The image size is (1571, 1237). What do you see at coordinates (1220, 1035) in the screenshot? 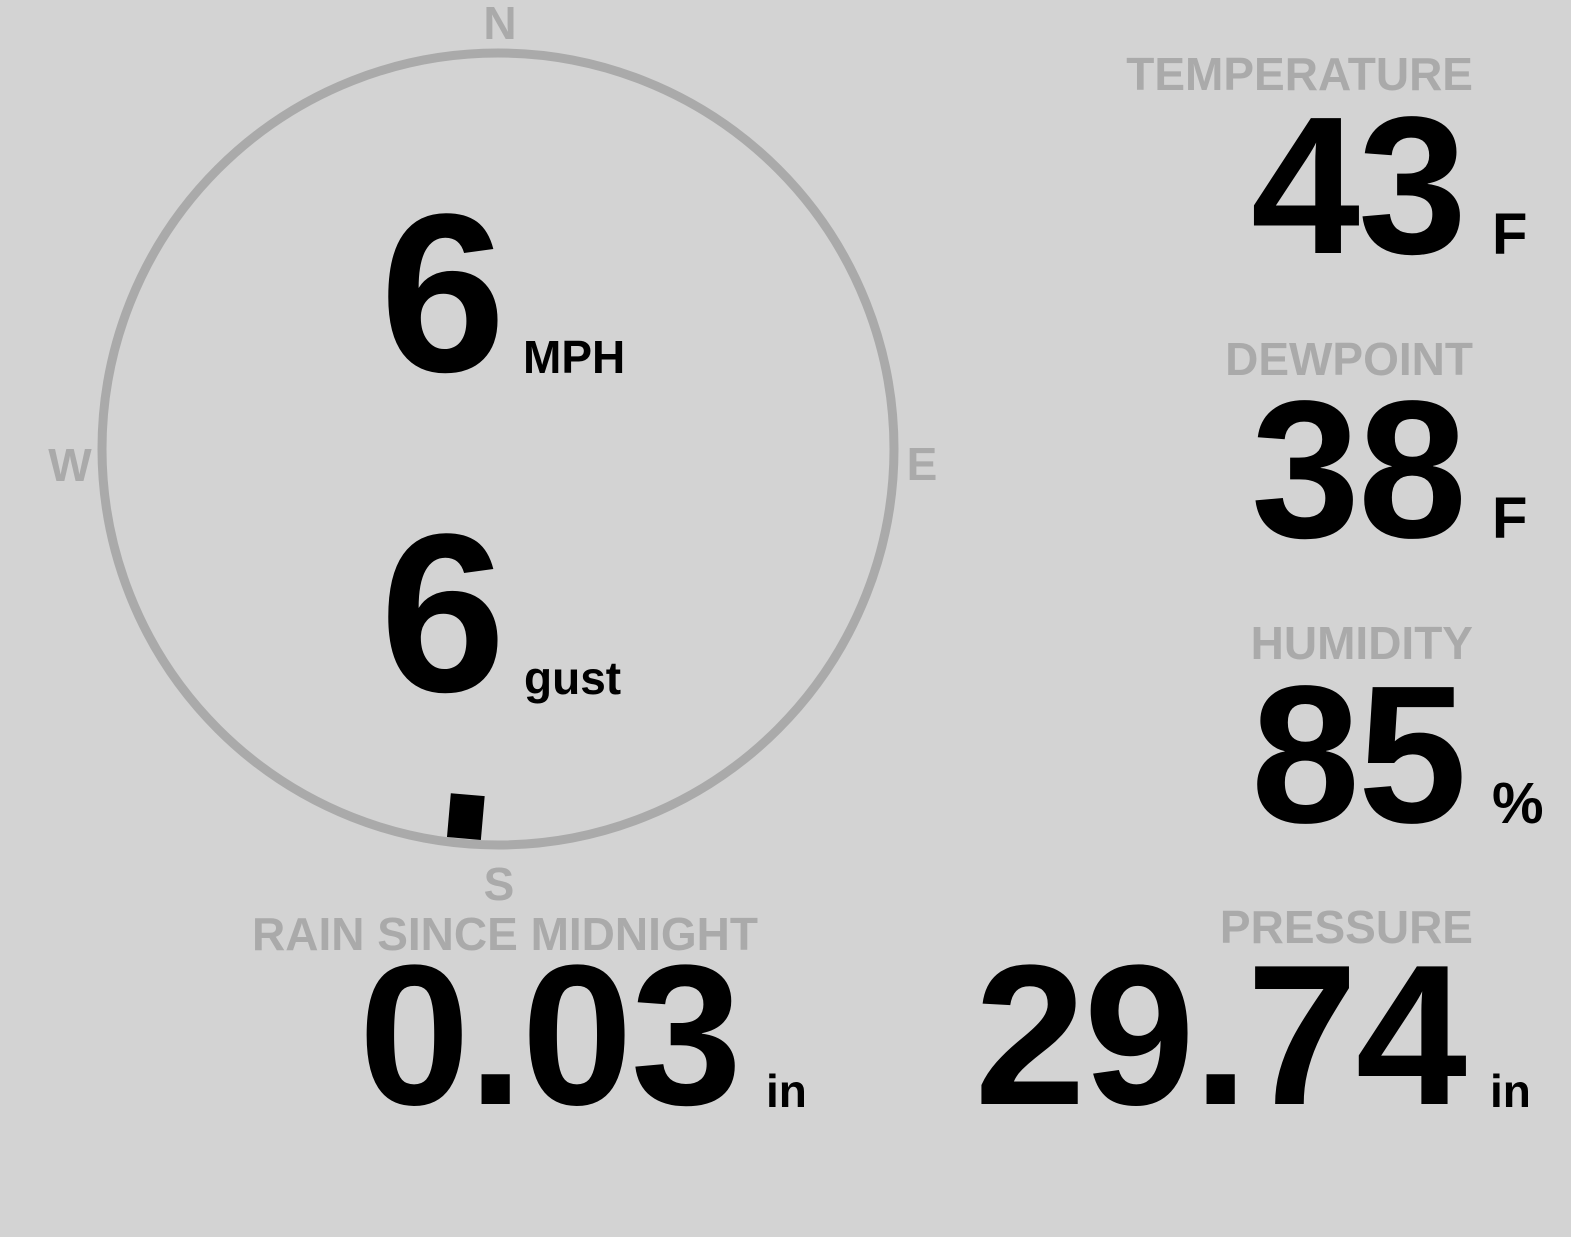
I see `pressure-value: 29.74` at bounding box center [1220, 1035].